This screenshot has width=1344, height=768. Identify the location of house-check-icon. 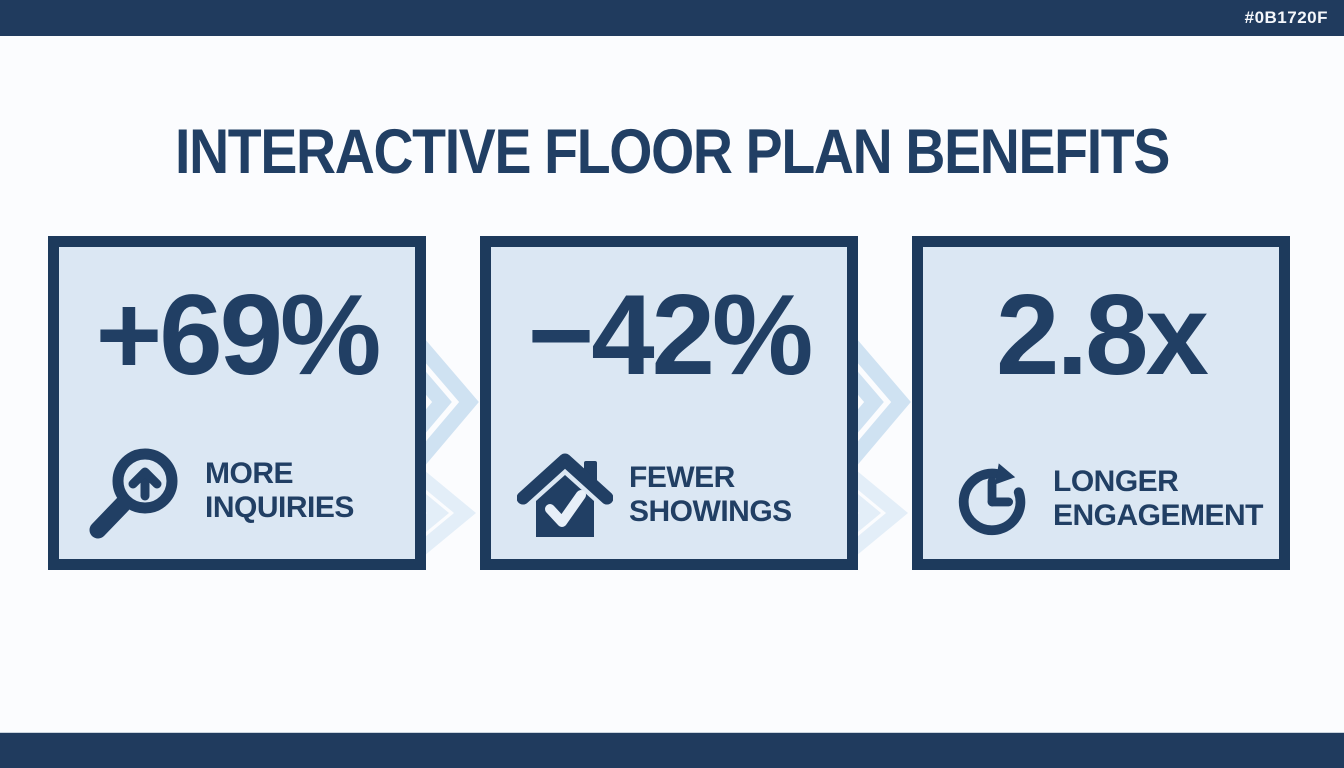
(565, 495).